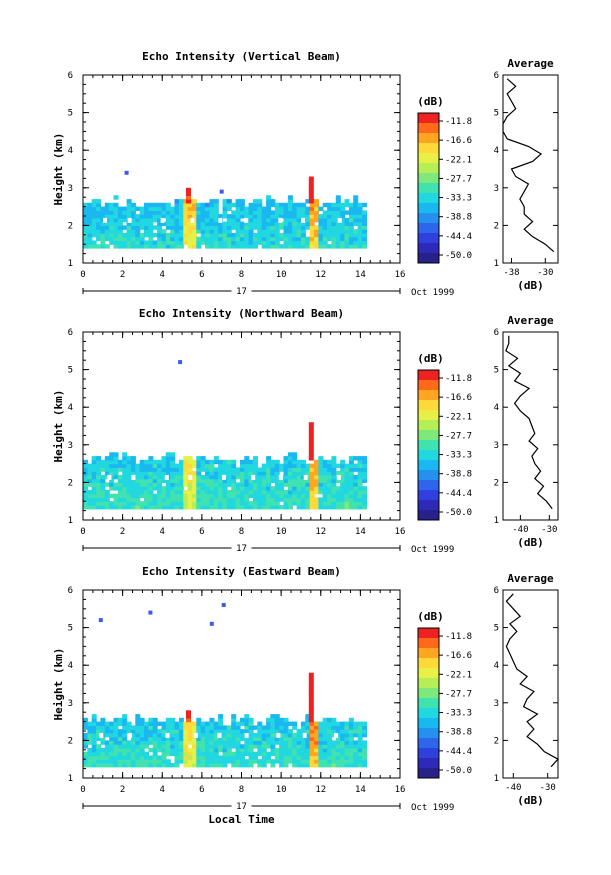 This screenshot has height=875, width=611. I want to click on average-unit: (dB), so click(530, 800).